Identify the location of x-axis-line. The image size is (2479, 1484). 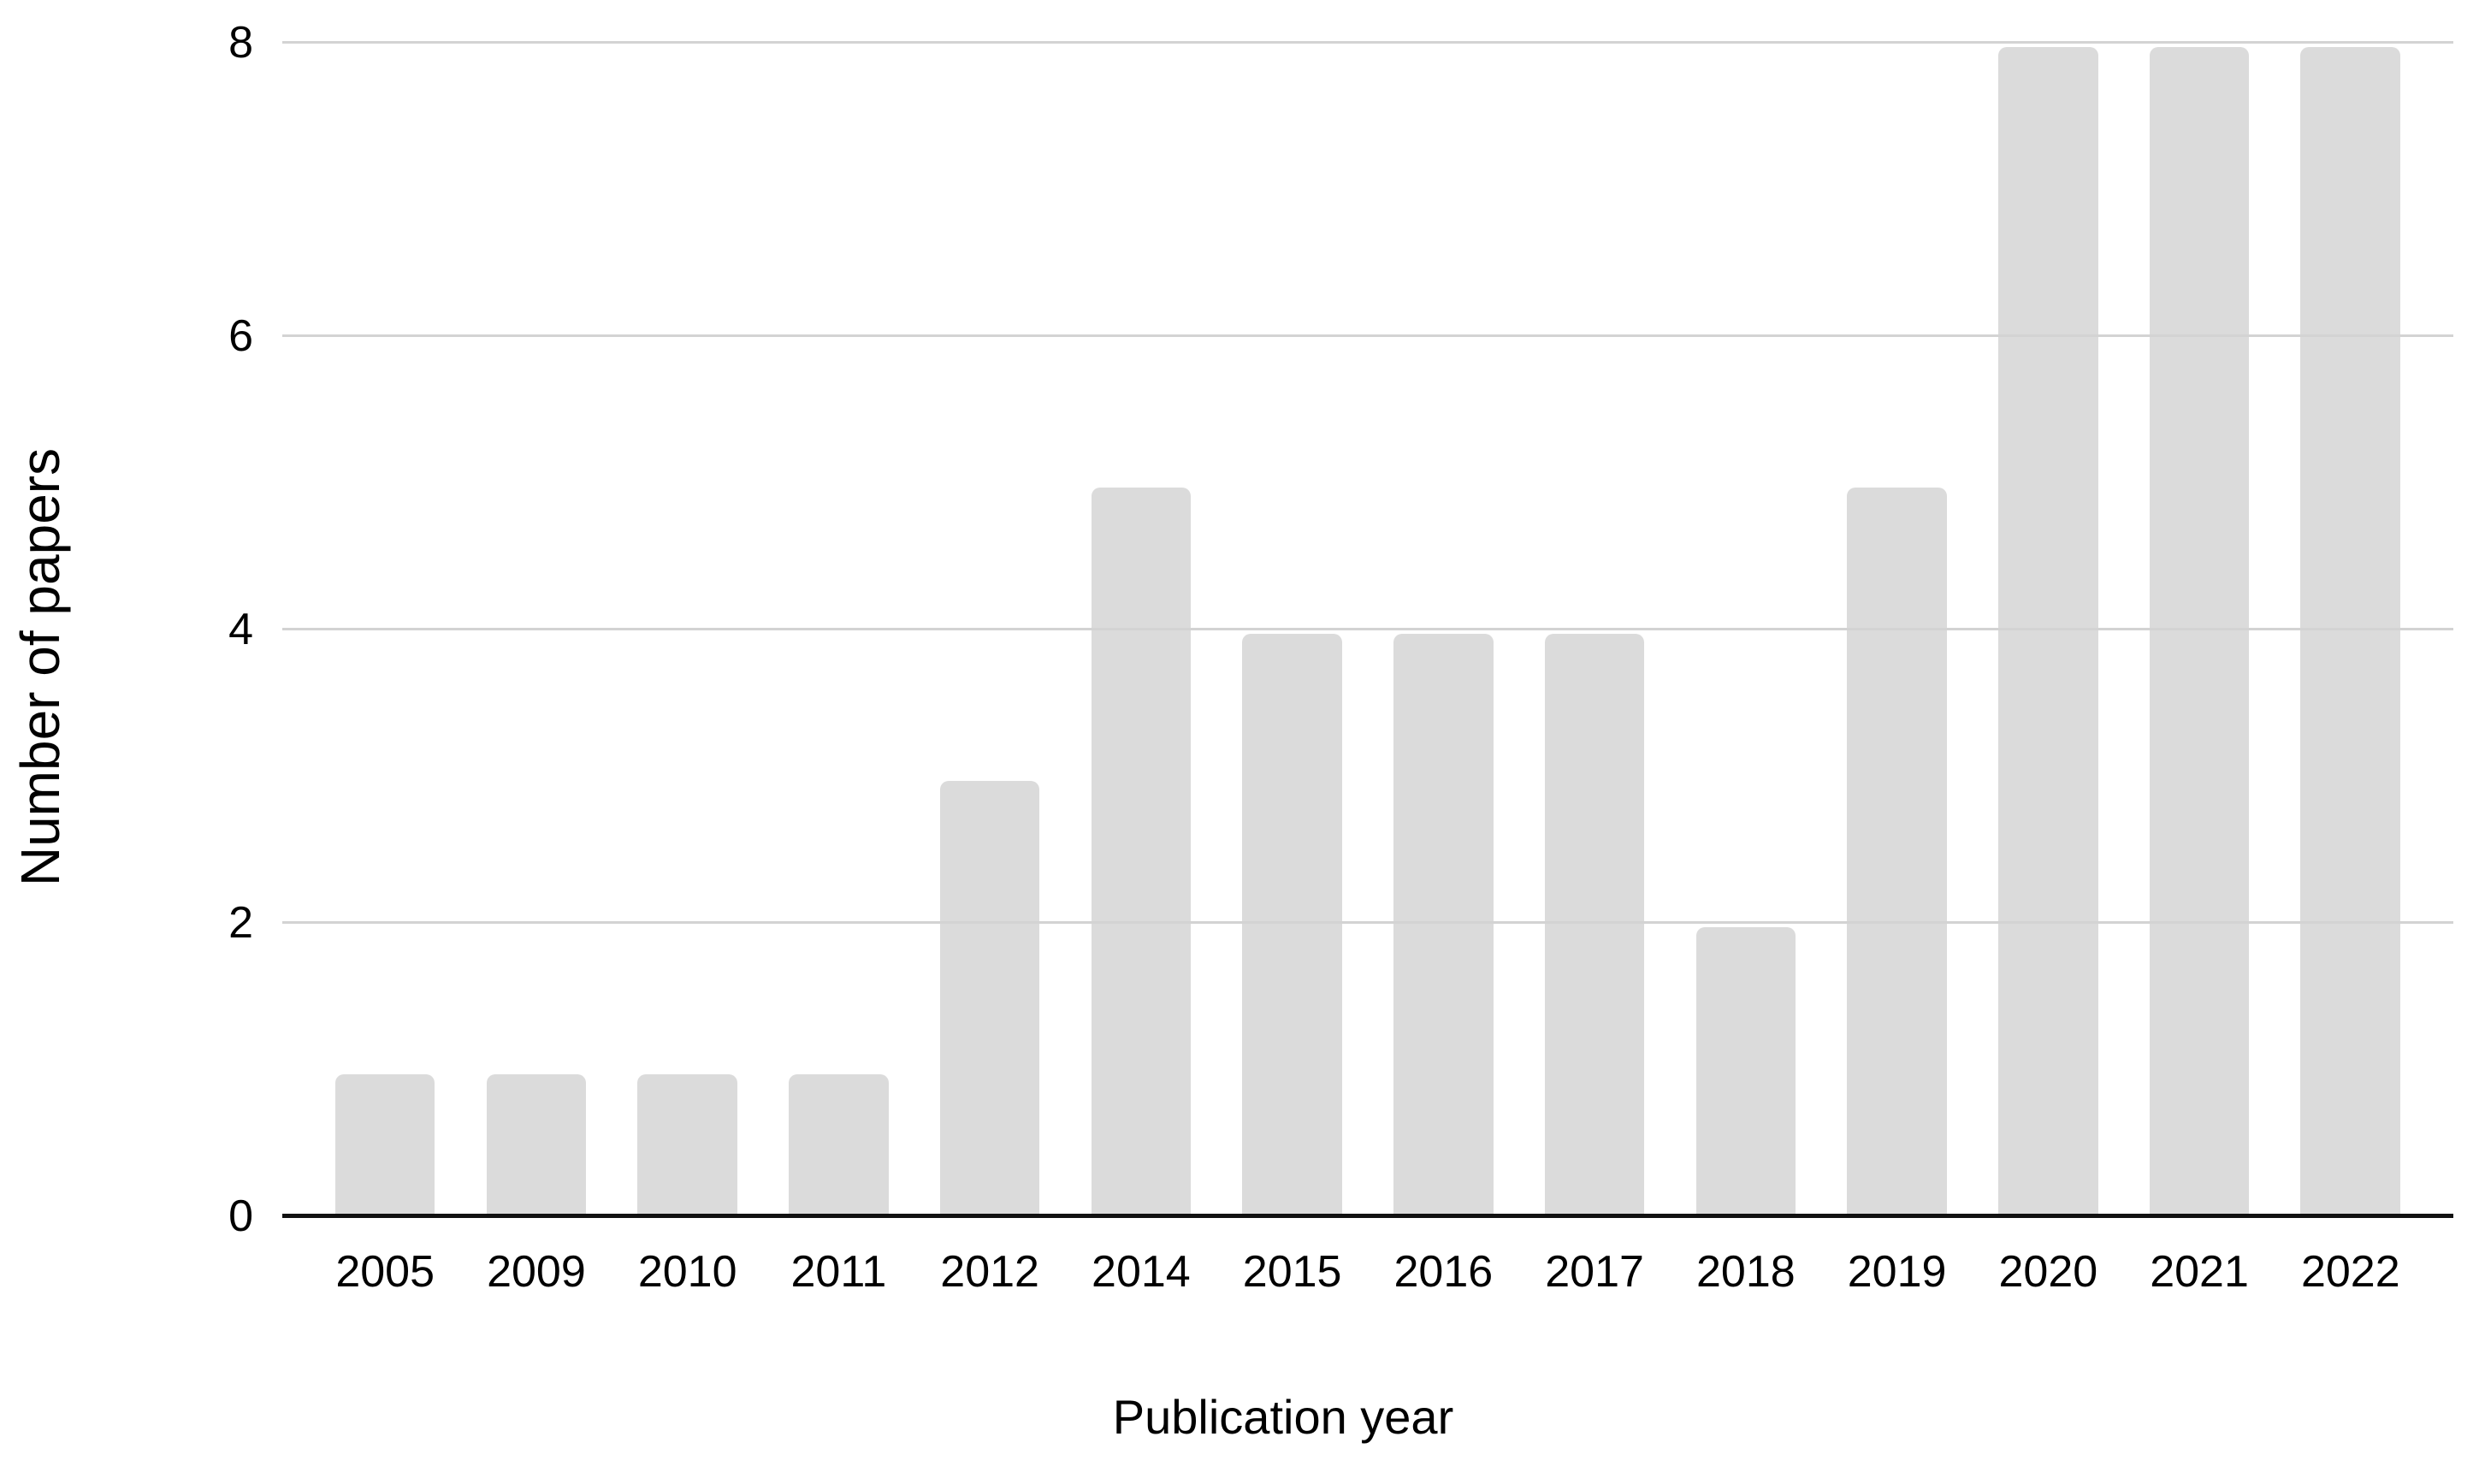
(1367, 1216).